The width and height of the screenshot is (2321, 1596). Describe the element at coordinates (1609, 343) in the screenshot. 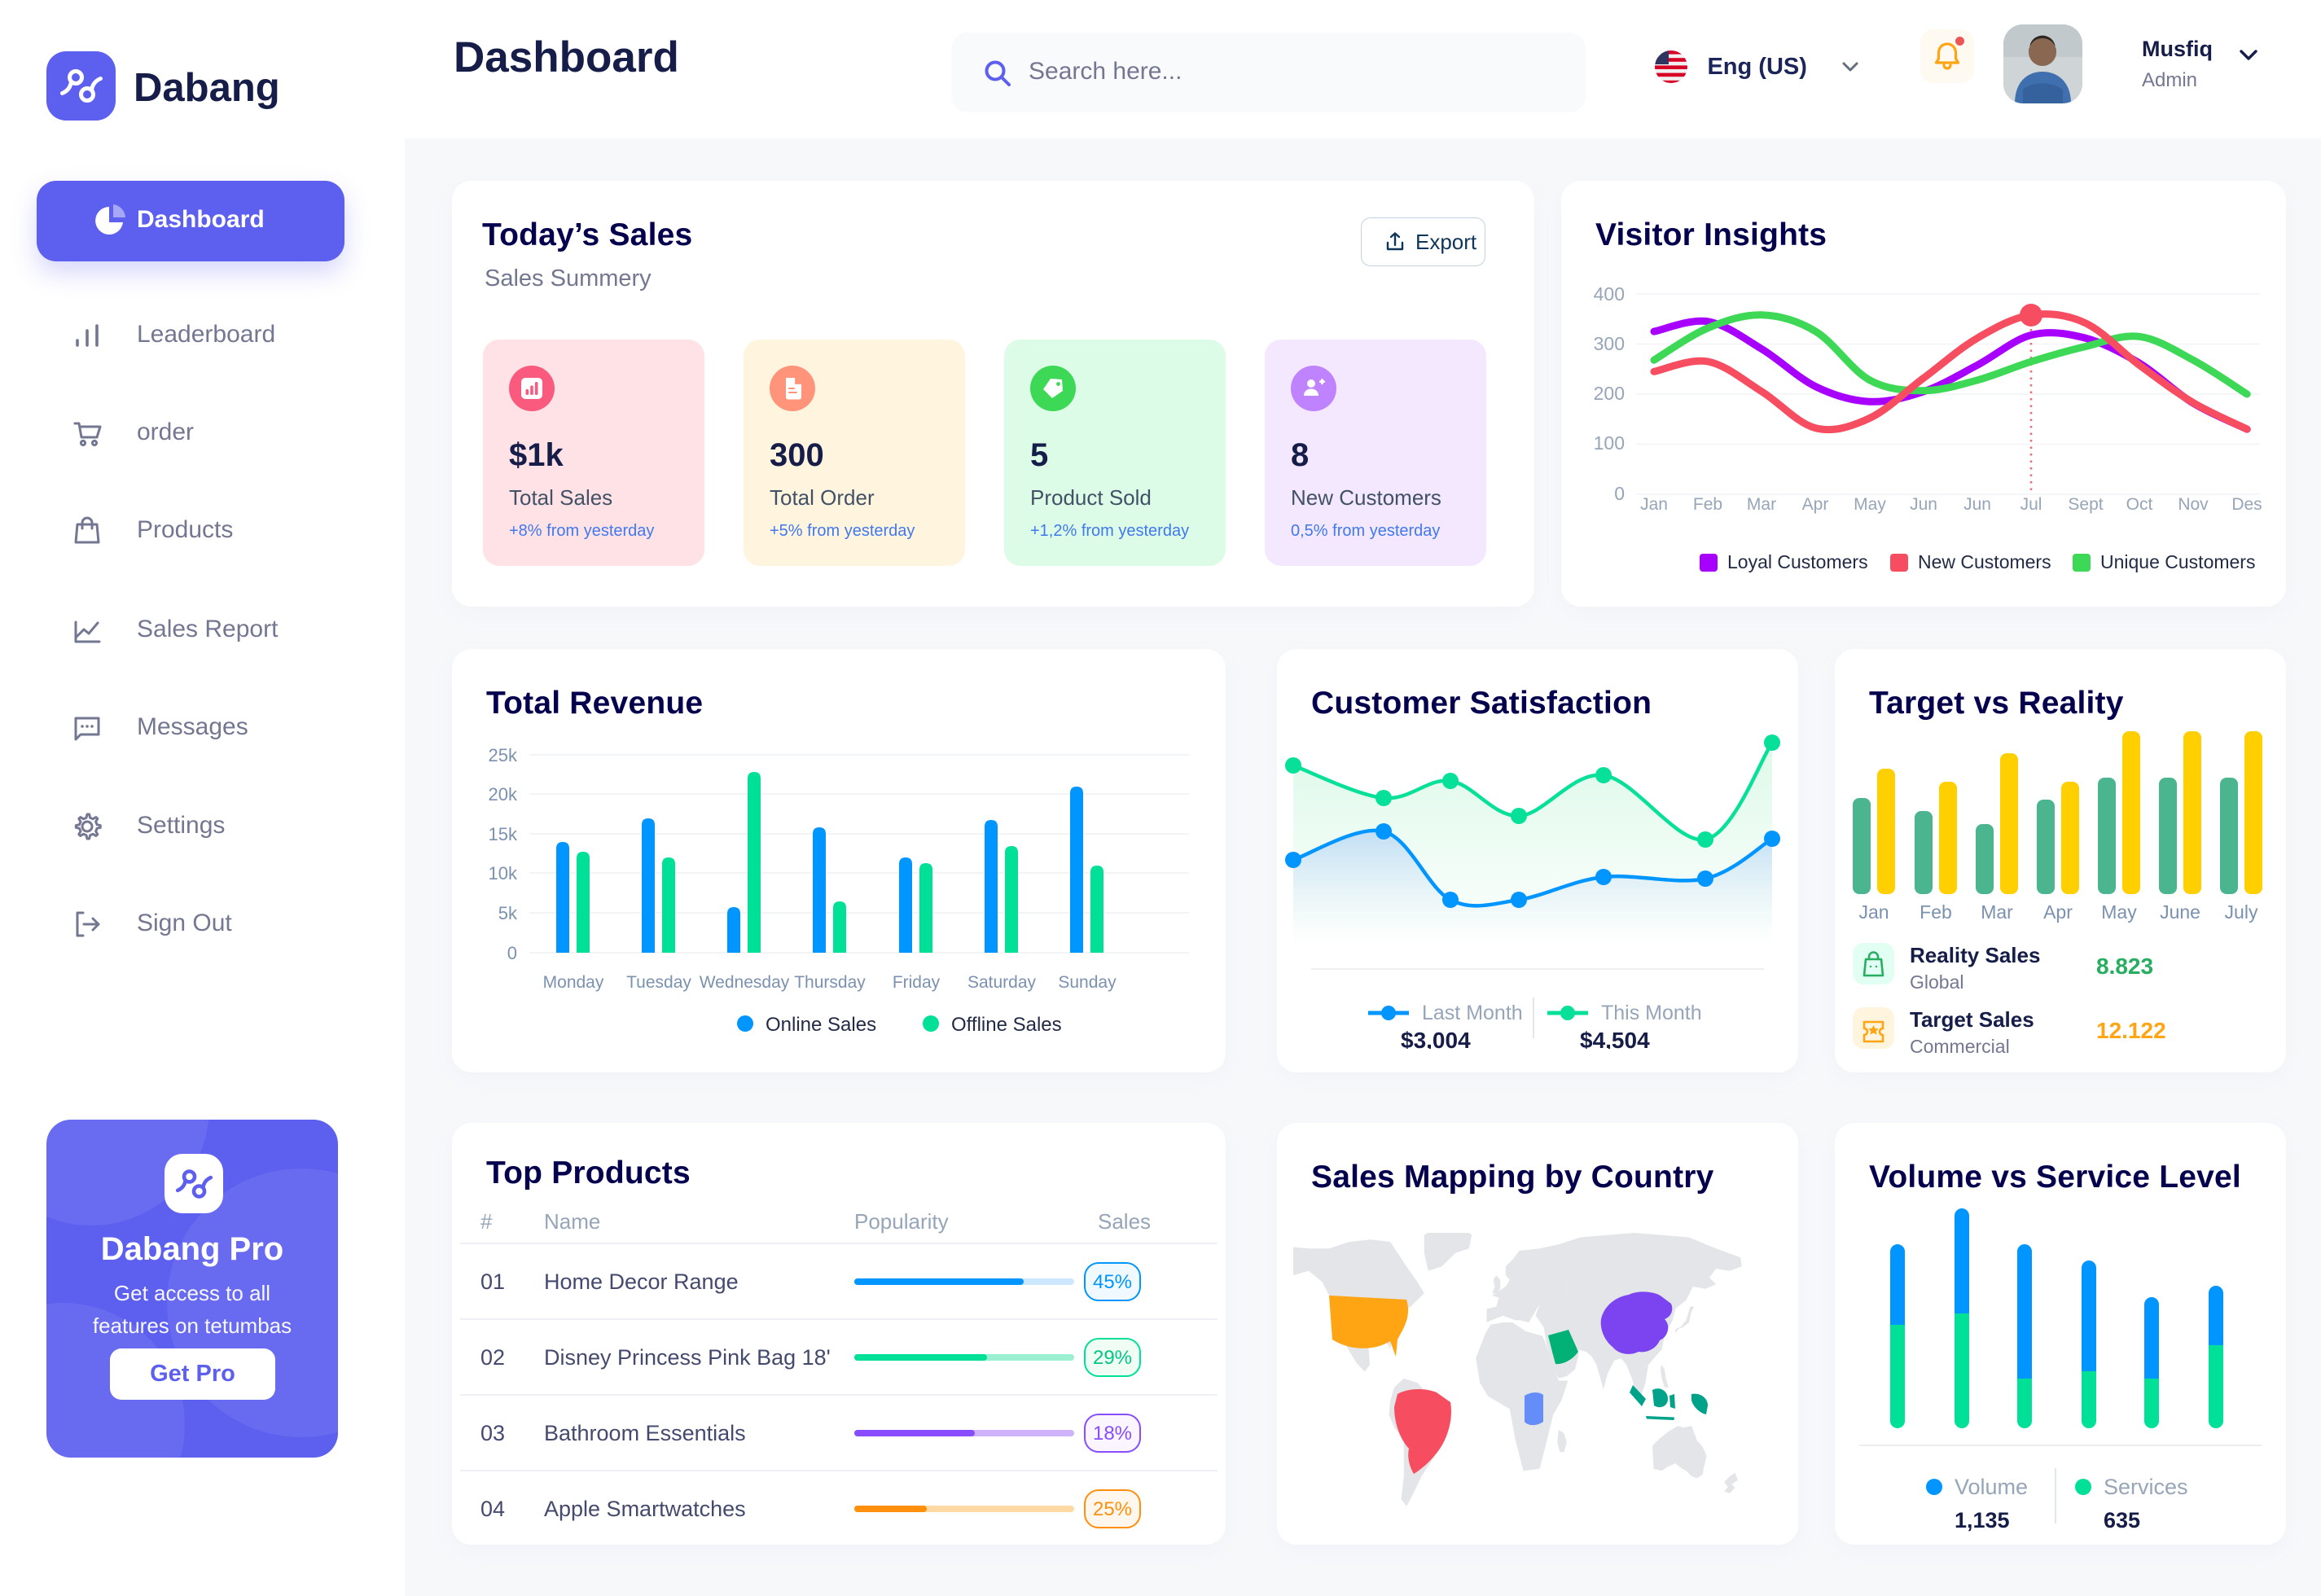

I see `svg-text: 300` at that location.